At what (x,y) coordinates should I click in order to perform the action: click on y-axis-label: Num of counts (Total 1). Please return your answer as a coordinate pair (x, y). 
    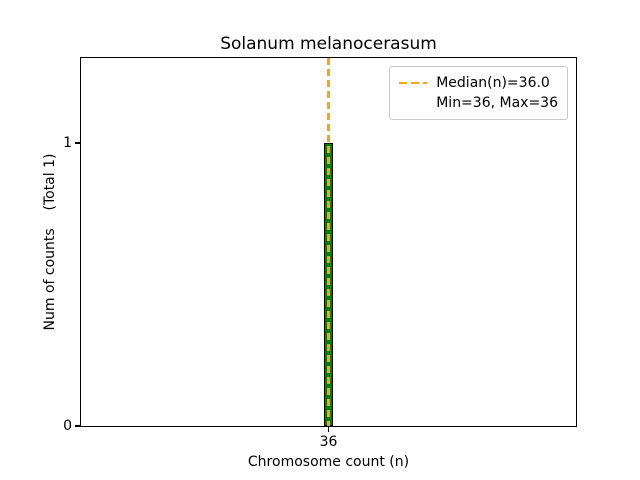
    Looking at the image, I should click on (50, 242).